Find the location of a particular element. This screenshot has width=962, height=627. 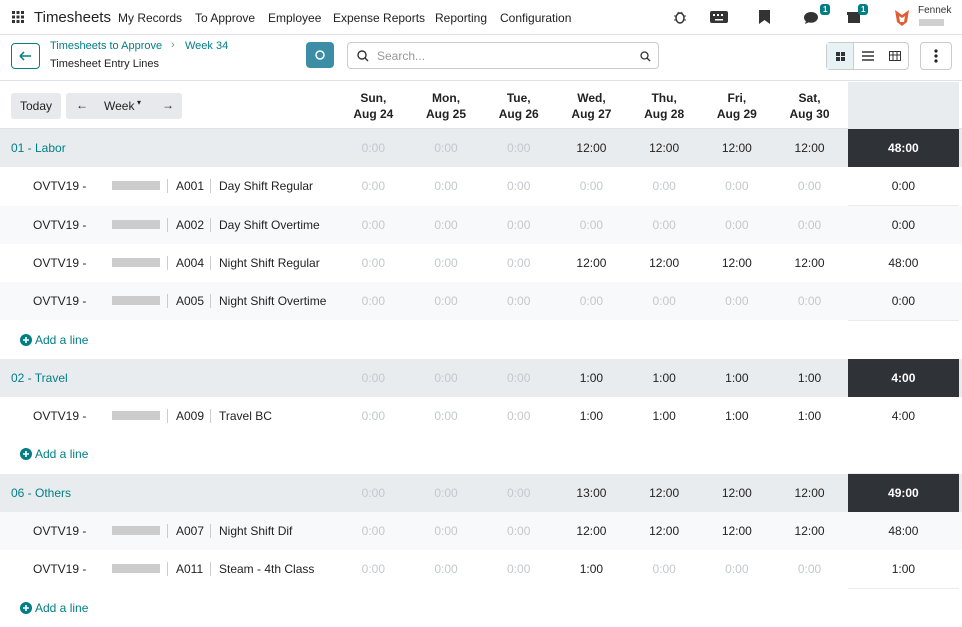

chat-icon is located at coordinates (811, 18).